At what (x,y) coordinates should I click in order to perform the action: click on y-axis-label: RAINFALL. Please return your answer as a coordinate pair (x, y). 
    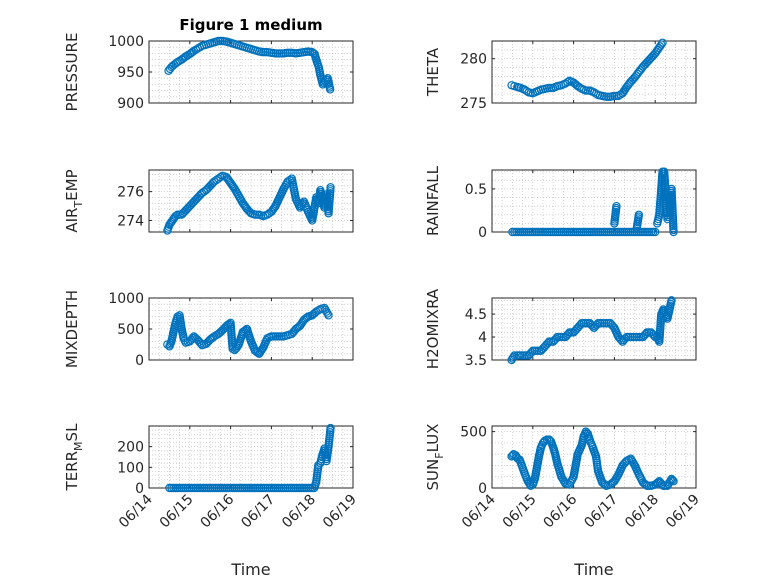
    Looking at the image, I should click on (433, 200).